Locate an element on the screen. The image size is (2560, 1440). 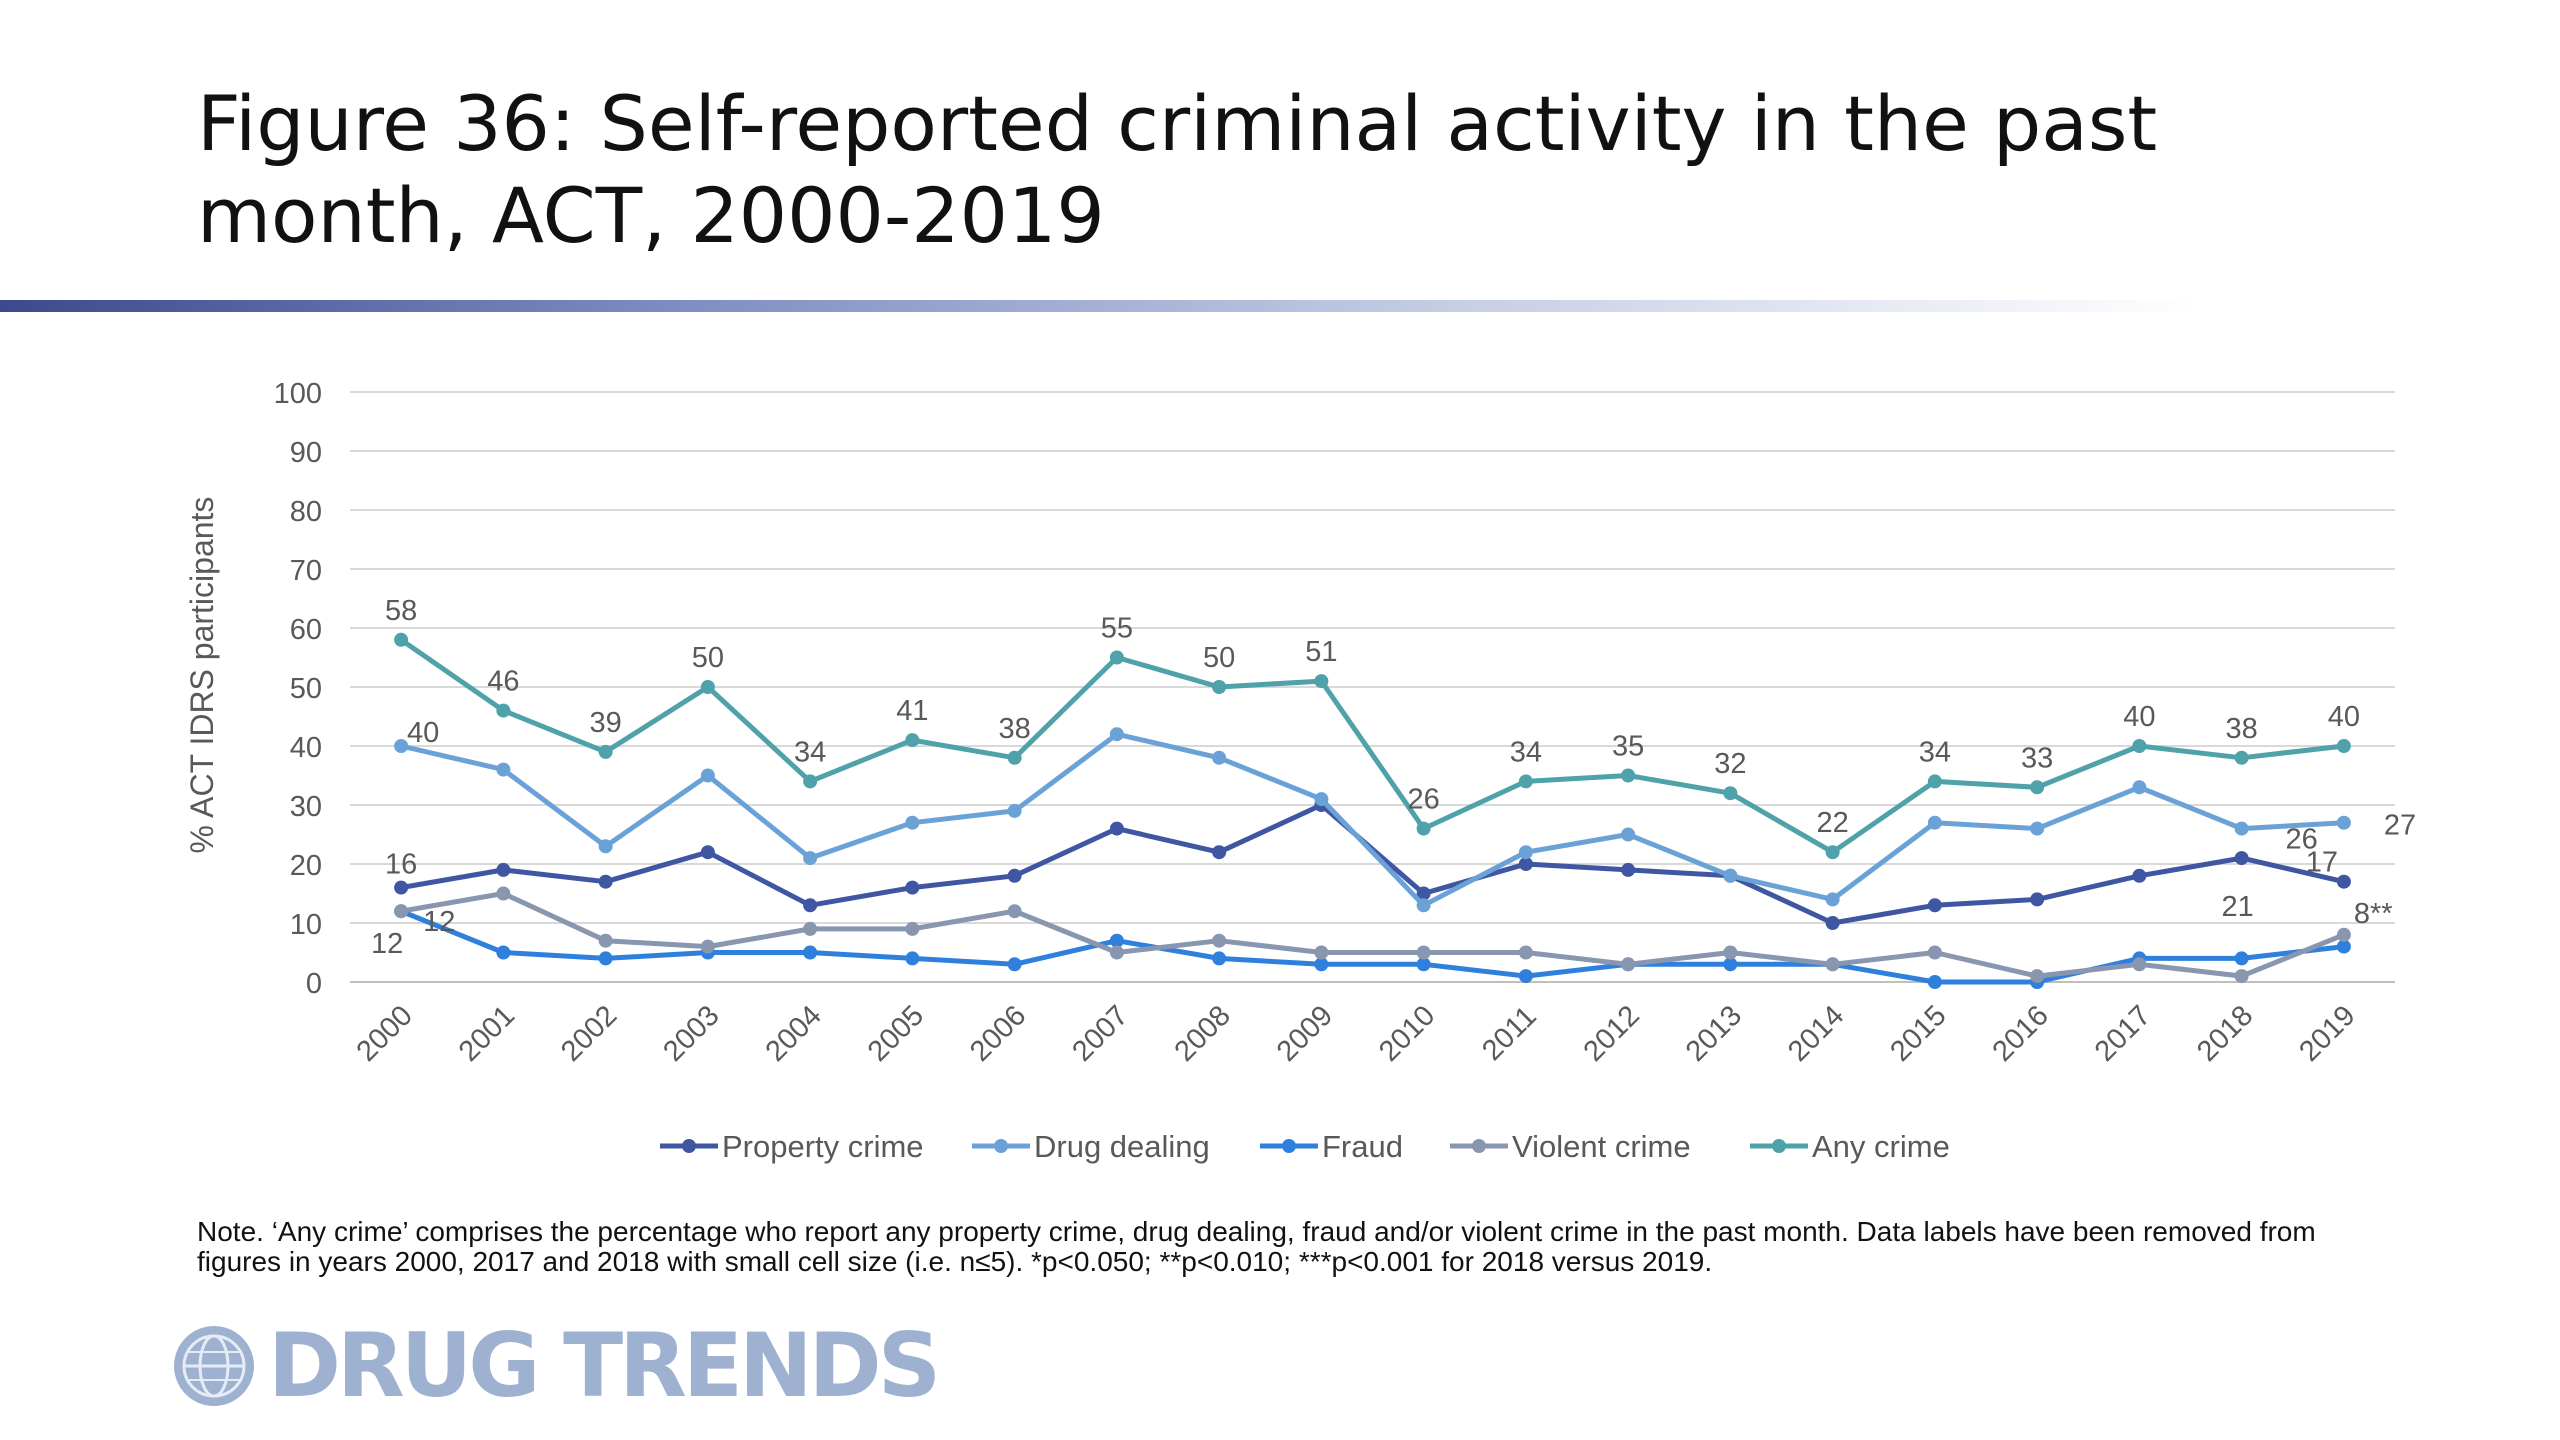
x-tick-label: 2018 is located at coordinates (2225, 1034).